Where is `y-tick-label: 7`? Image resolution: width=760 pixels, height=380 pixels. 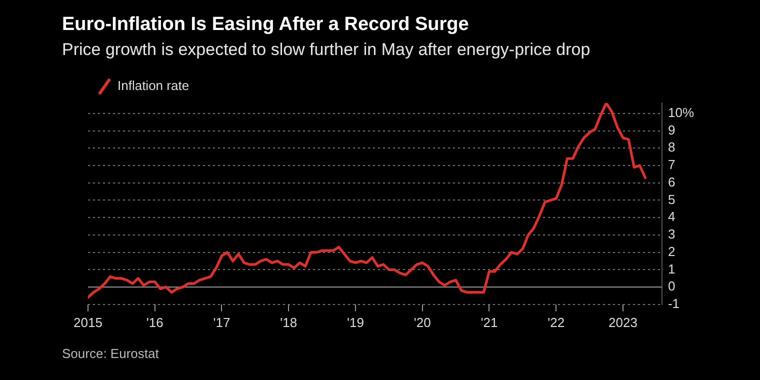
y-tick-label: 7 is located at coordinates (672, 164).